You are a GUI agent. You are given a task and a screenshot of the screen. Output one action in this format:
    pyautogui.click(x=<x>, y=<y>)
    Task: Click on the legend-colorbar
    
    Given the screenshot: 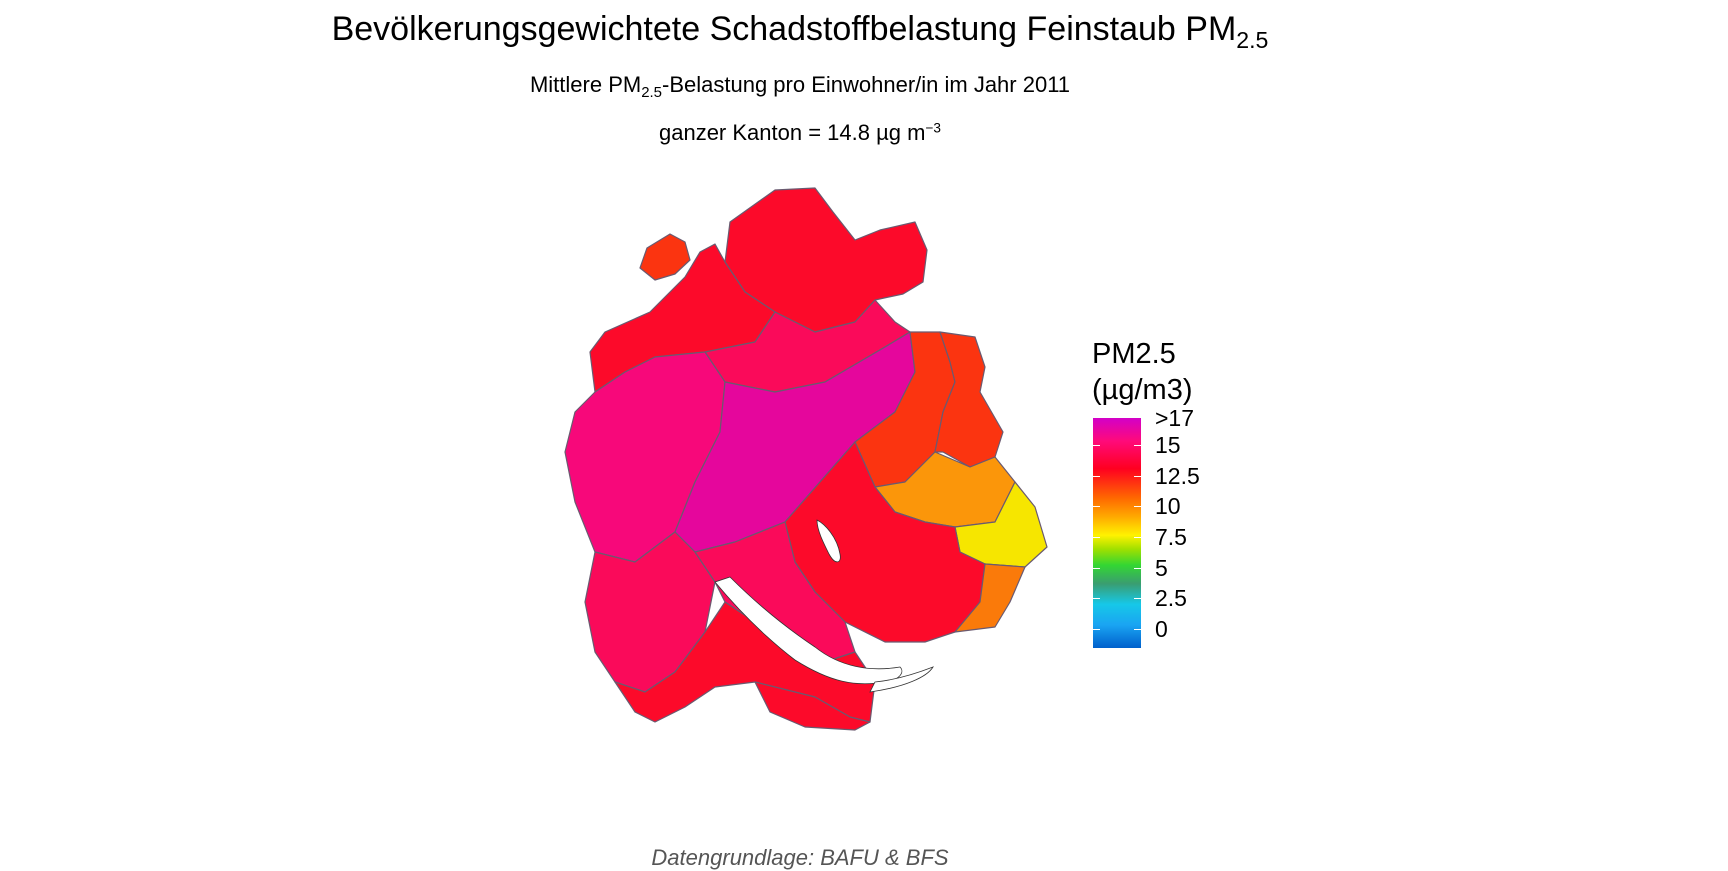 What is the action you would take?
    pyautogui.click(x=1117, y=533)
    